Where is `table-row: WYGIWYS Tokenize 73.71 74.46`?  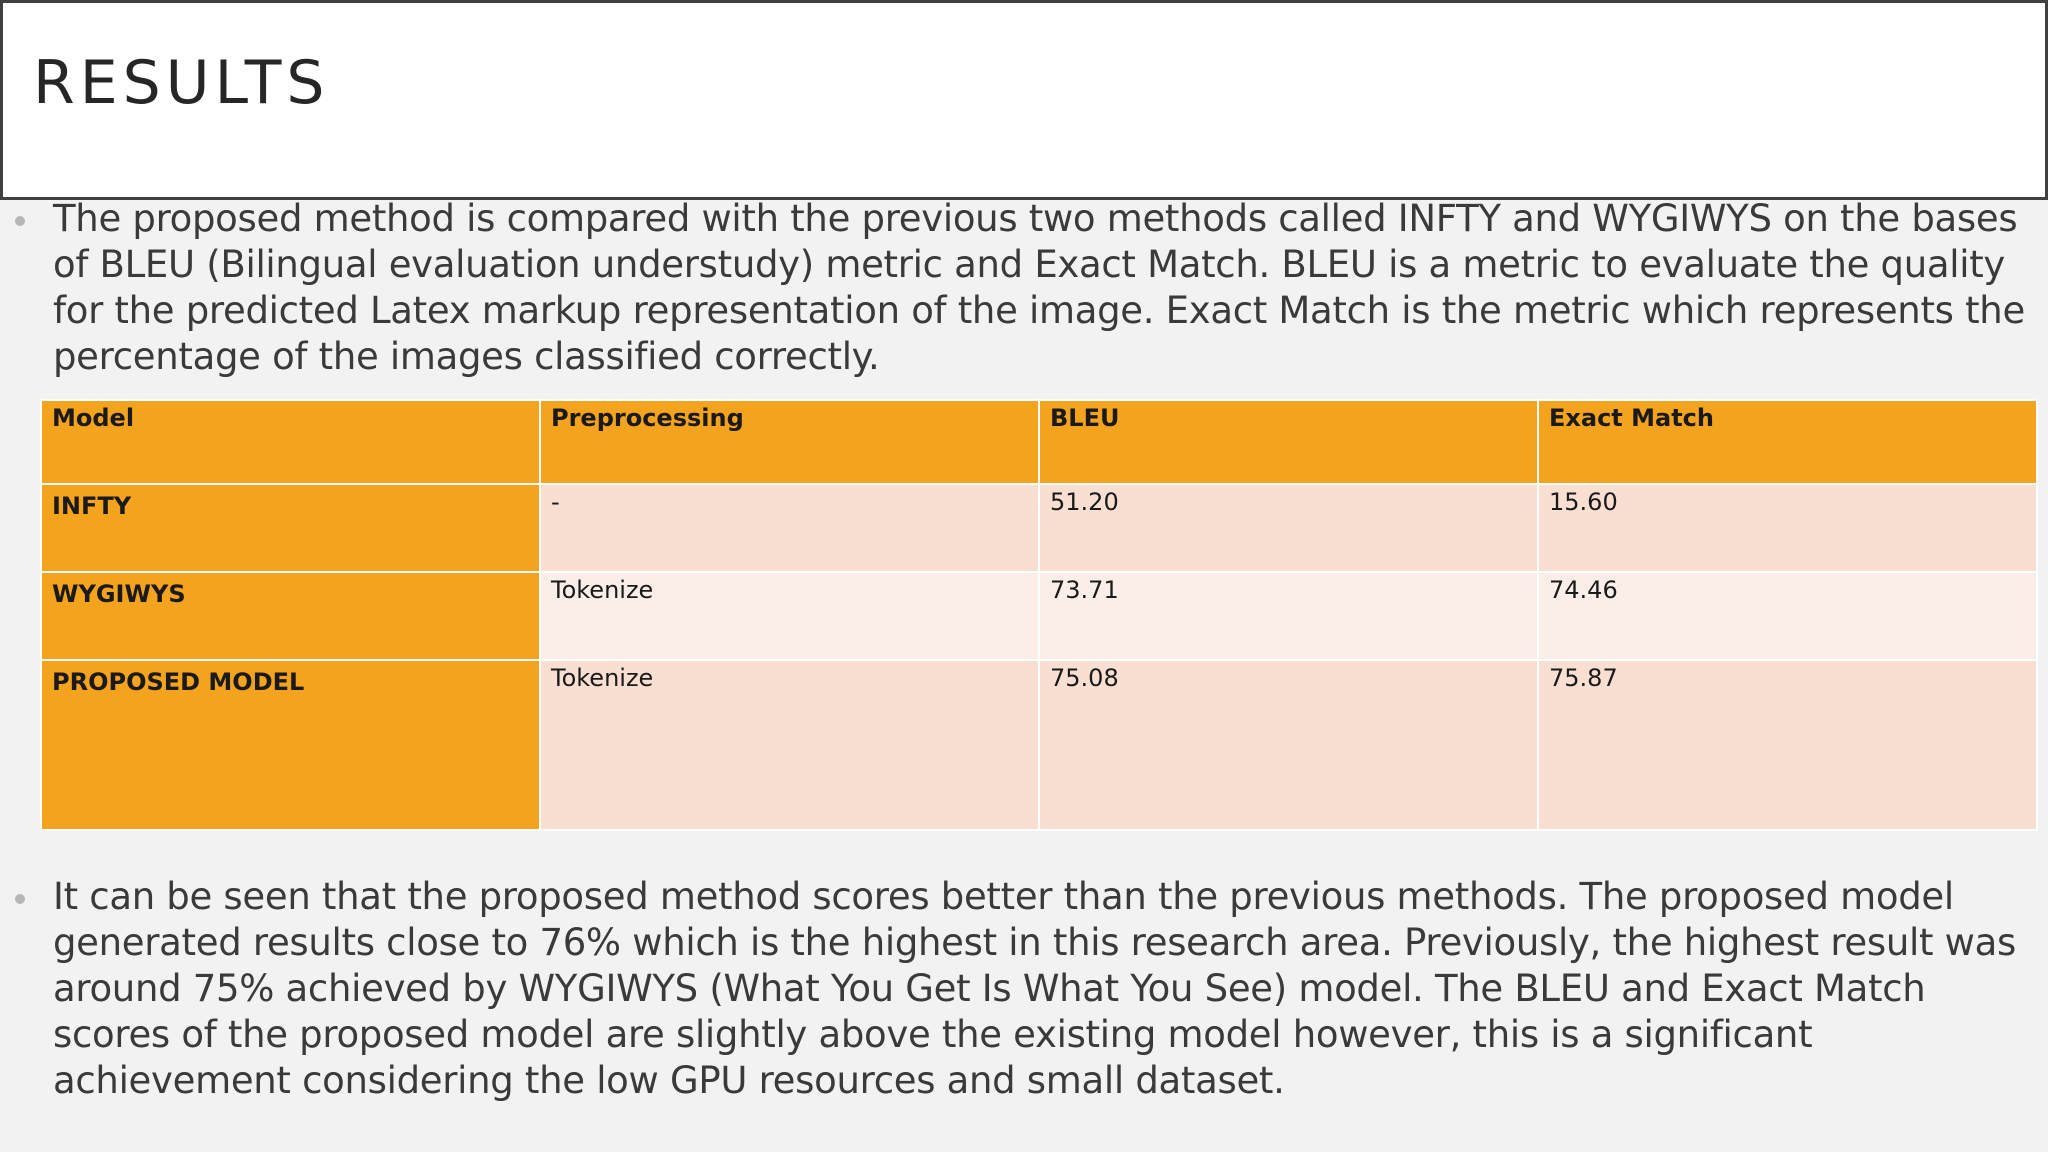
table-row: WYGIWYS Tokenize 73.71 74.46 is located at coordinates (1039, 616).